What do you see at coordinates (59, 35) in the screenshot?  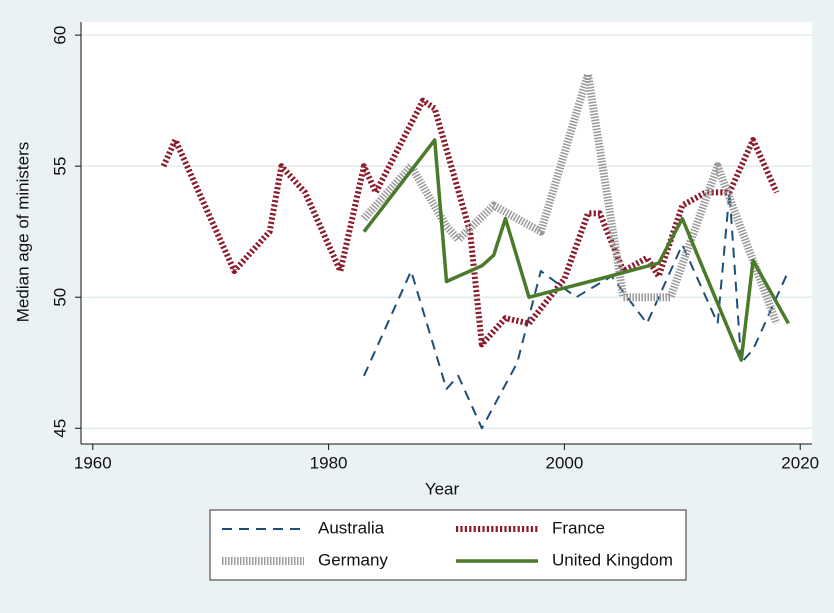 I see `y-tick-label: 60` at bounding box center [59, 35].